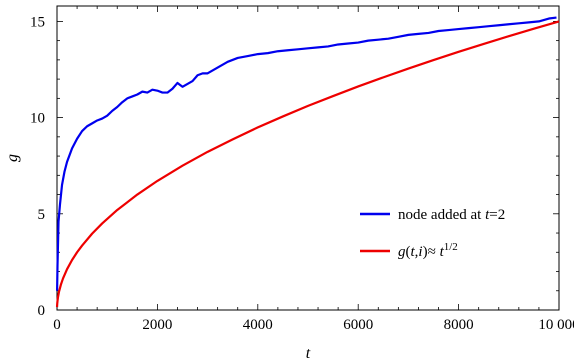  I want to click on legend-text-part: g, so click(402, 252).